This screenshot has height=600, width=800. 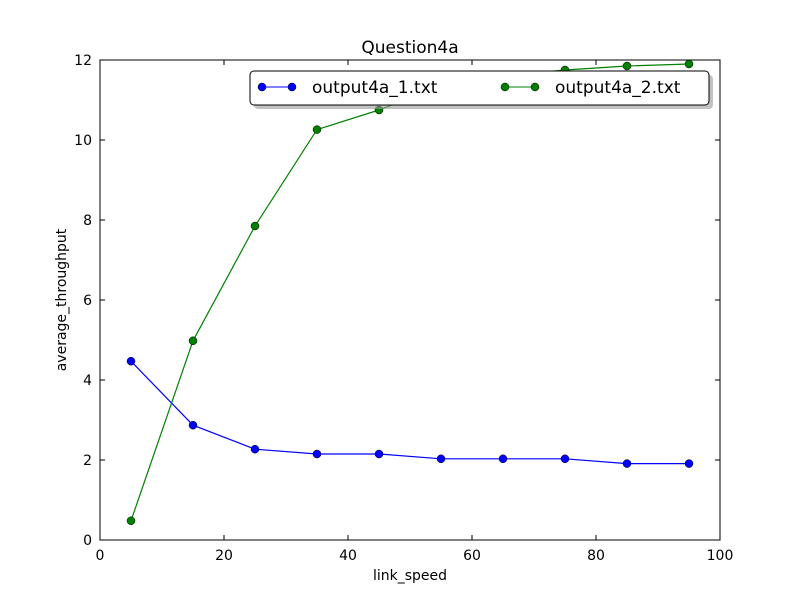 I want to click on x-tick-label: 40, so click(x=348, y=556).